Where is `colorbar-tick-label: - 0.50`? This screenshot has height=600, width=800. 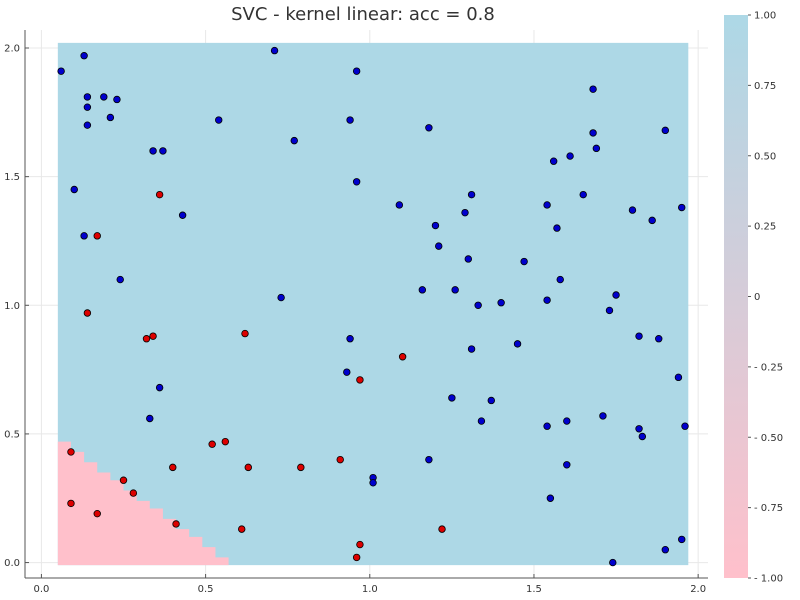
colorbar-tick-label: - 0.50 is located at coordinates (768, 438).